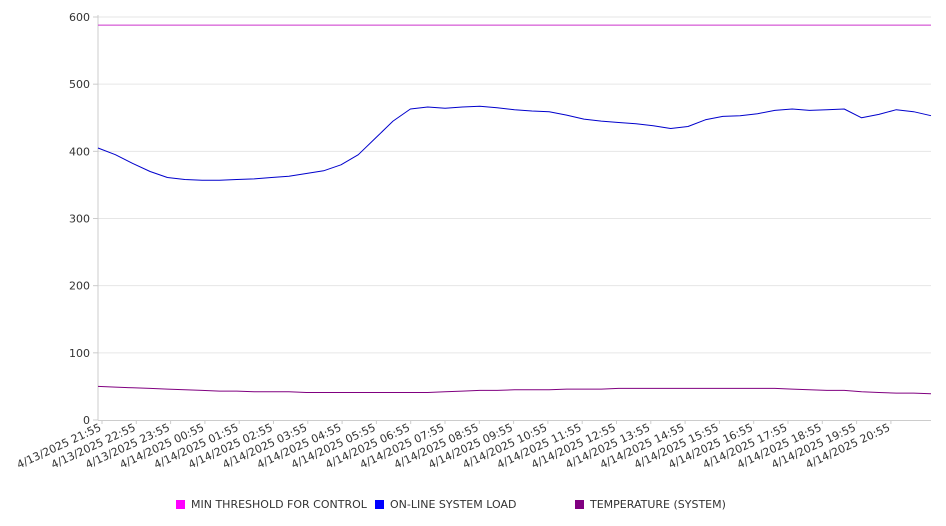 The width and height of the screenshot is (946, 526). Describe the element at coordinates (79, 84) in the screenshot. I see `y-tick-label: 500` at that location.